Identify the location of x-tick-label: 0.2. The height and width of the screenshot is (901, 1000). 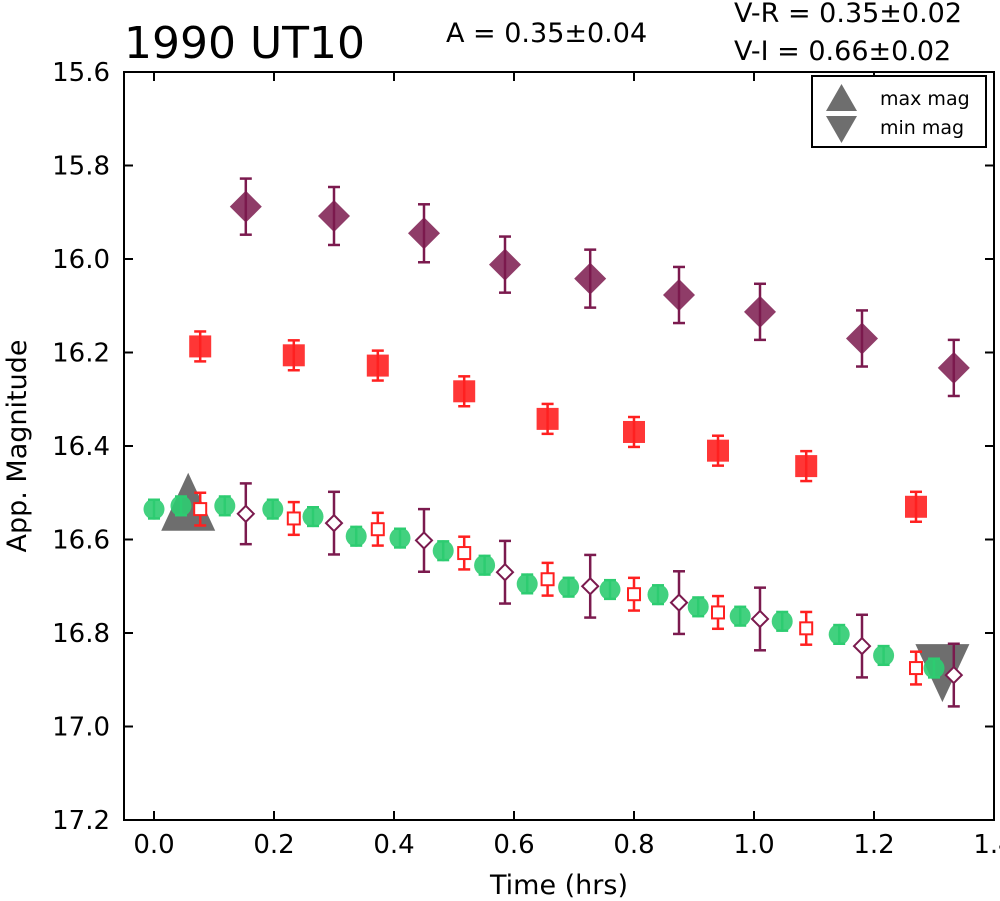
(273, 845).